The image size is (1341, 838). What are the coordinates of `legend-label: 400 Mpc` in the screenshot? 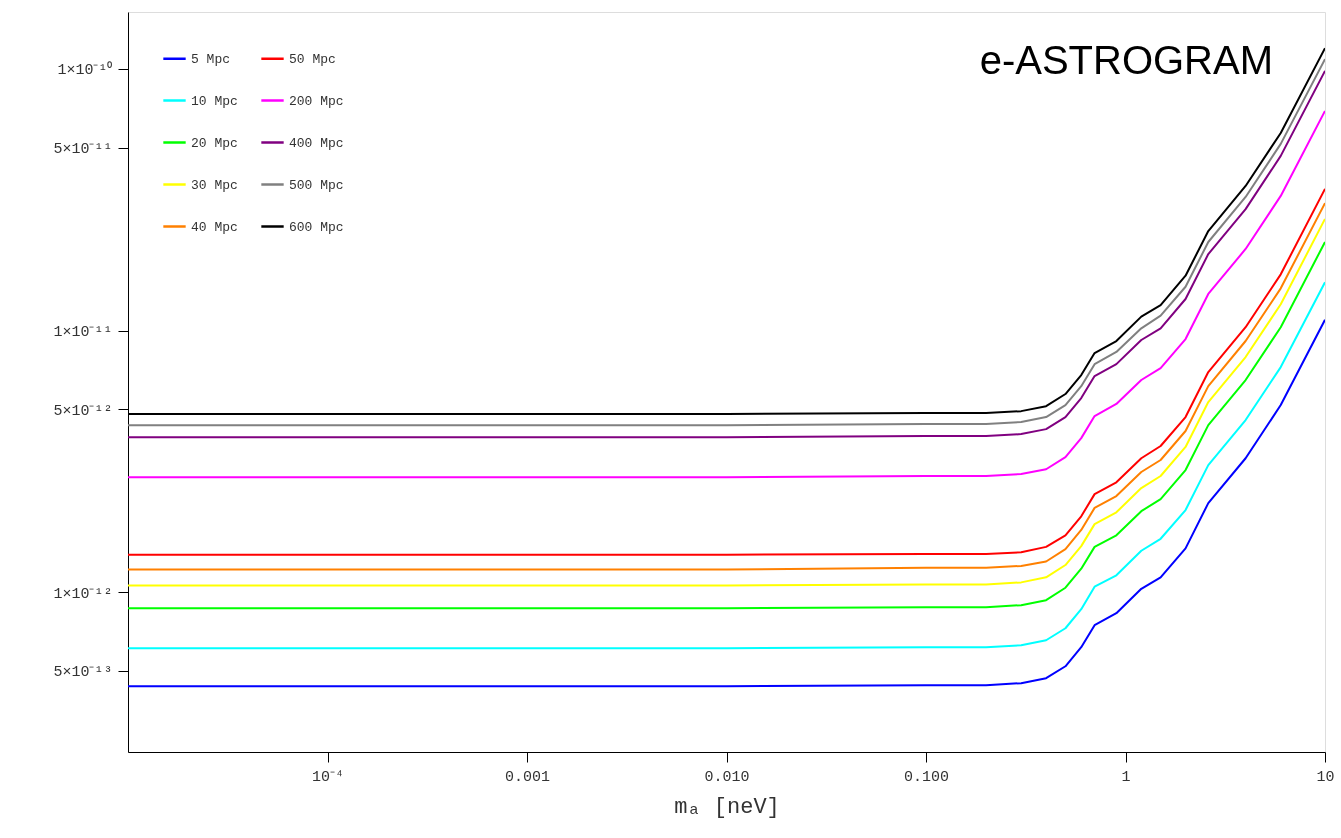 It's located at (316, 143).